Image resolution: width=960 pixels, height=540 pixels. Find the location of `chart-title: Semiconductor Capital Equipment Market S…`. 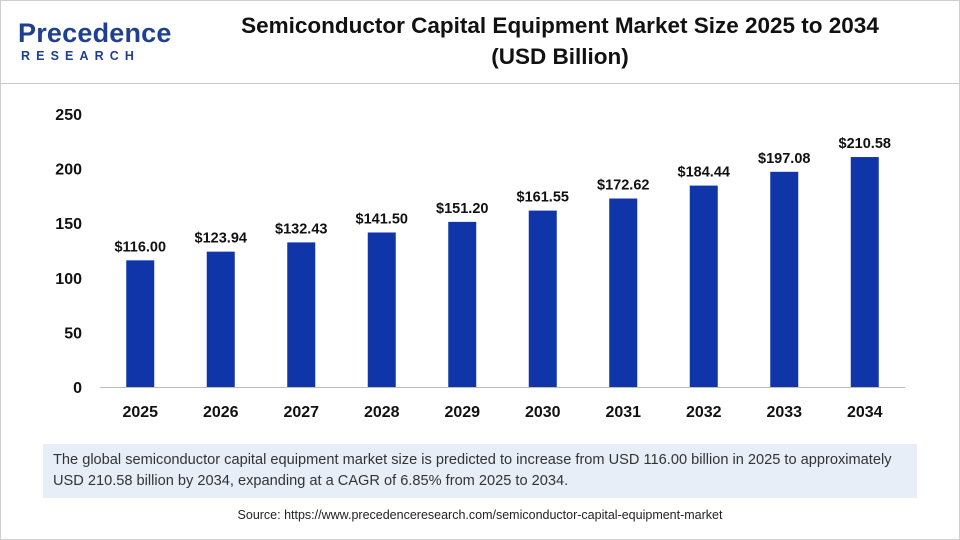

chart-title: Semiconductor Capital Equipment Market S… is located at coordinates (560, 41).